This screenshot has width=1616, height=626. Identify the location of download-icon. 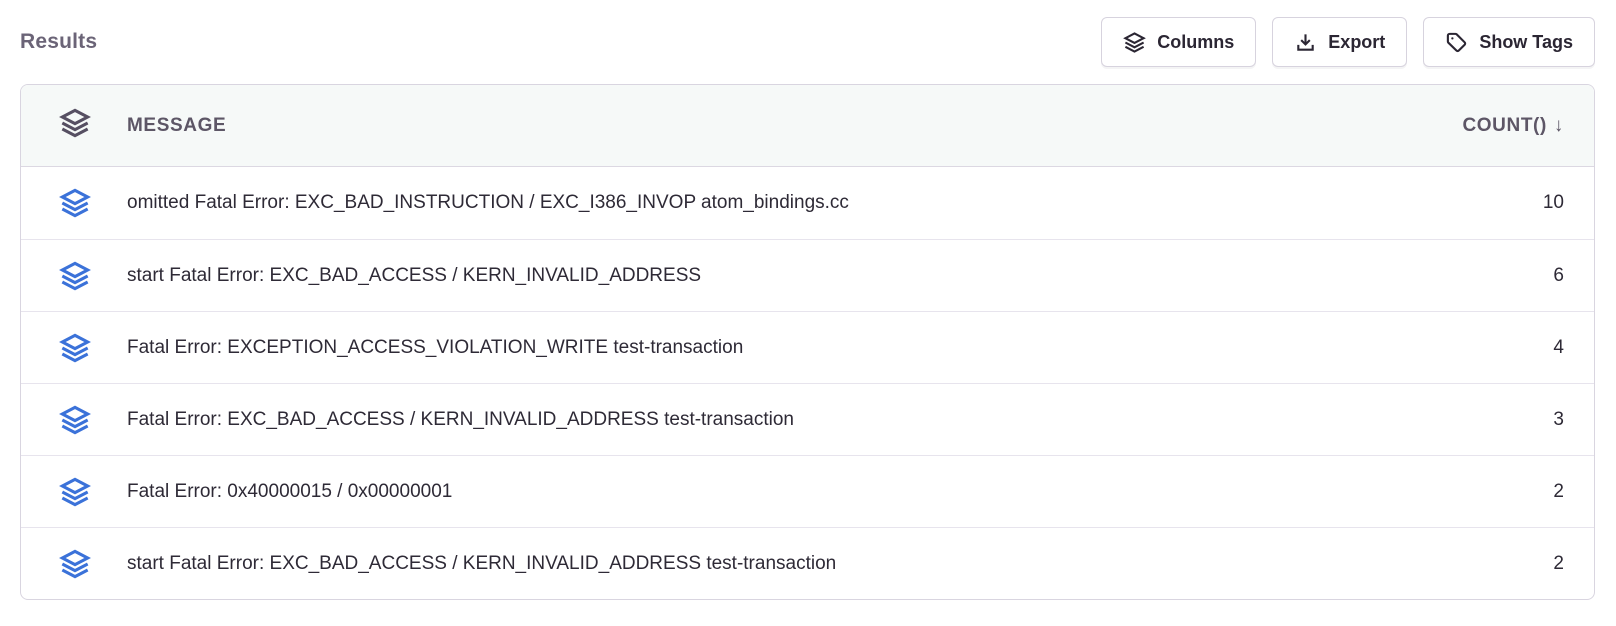
(1305, 42).